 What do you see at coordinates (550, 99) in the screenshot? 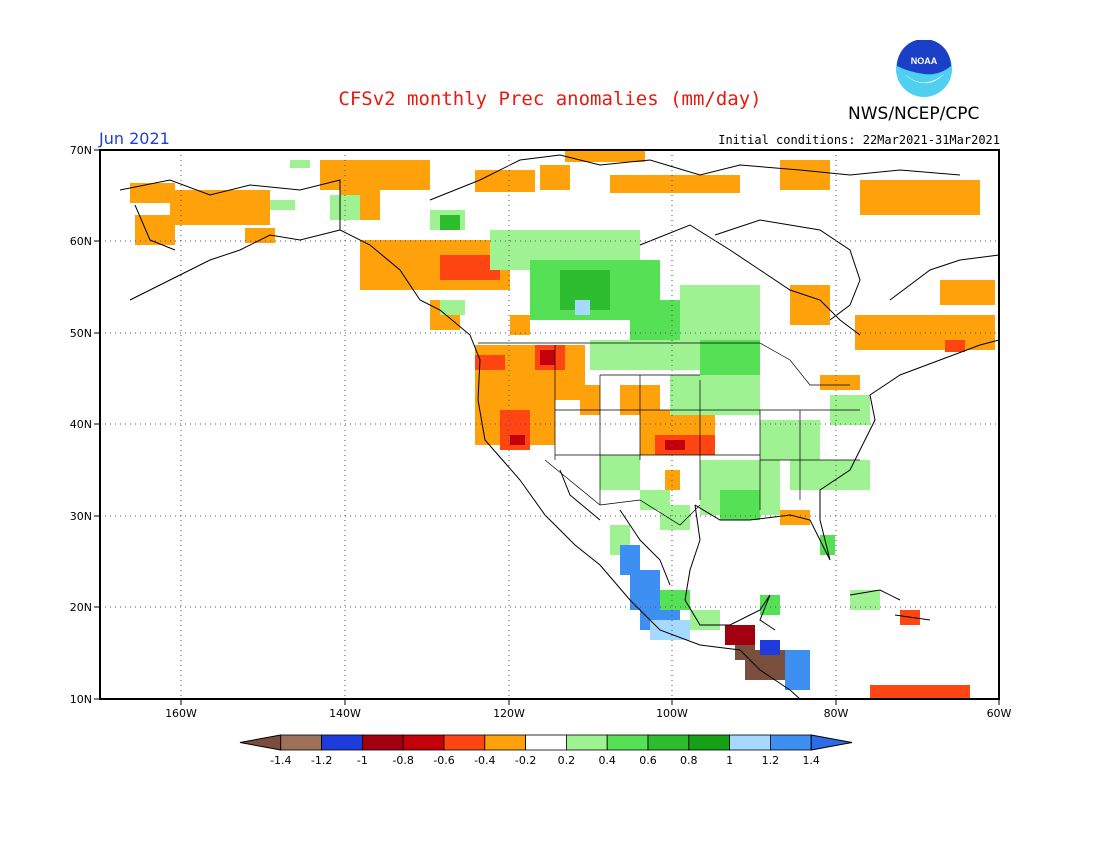
I see `map-title: CFSv2 monthly Prec anomalies (mm/day)` at bounding box center [550, 99].